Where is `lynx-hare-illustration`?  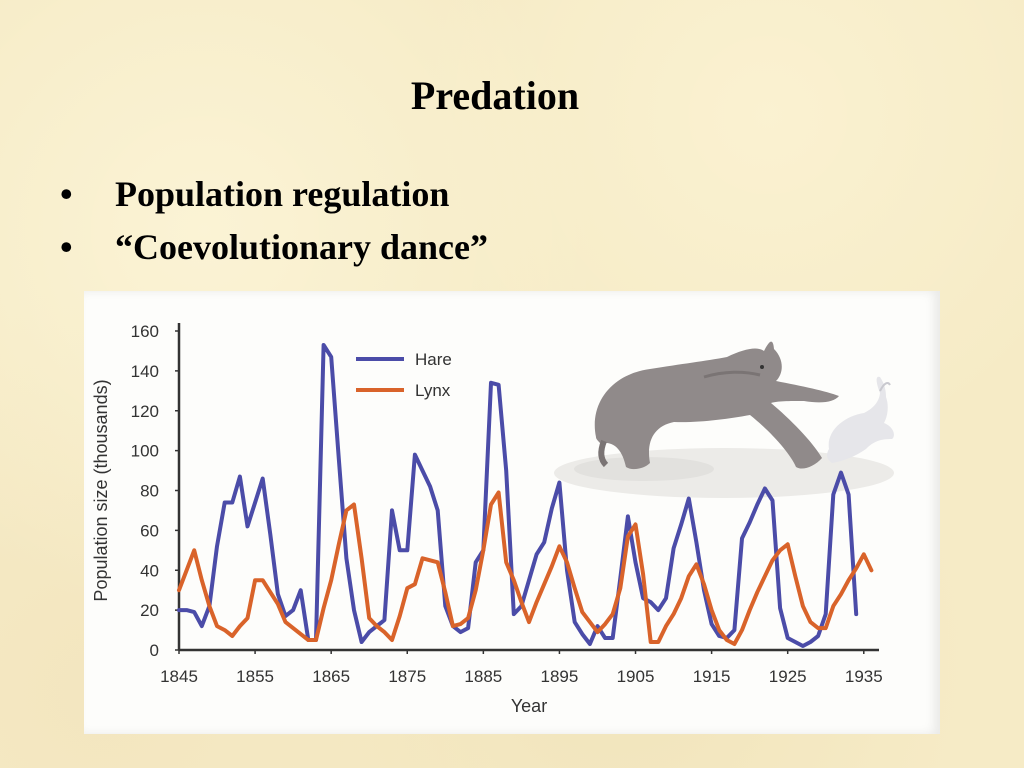
lynx-hare-illustration is located at coordinates (724, 419).